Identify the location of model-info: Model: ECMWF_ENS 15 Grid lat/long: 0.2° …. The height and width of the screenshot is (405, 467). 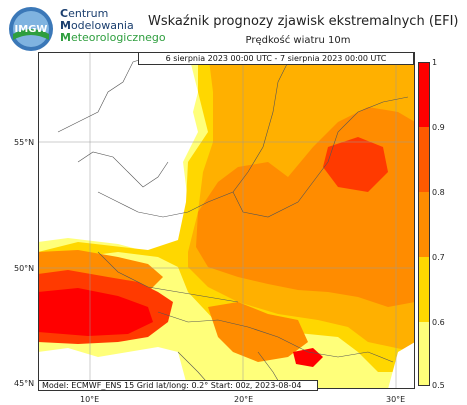
(178, 385).